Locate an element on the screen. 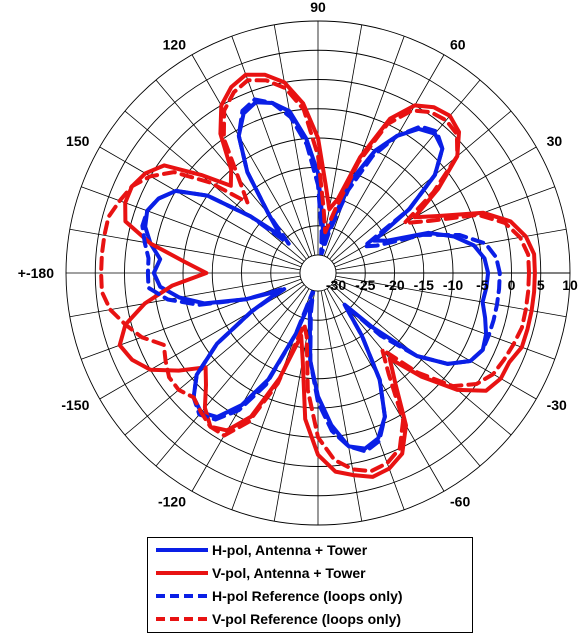  legend-item: H-pol, Antenna + Tower is located at coordinates (260, 550).